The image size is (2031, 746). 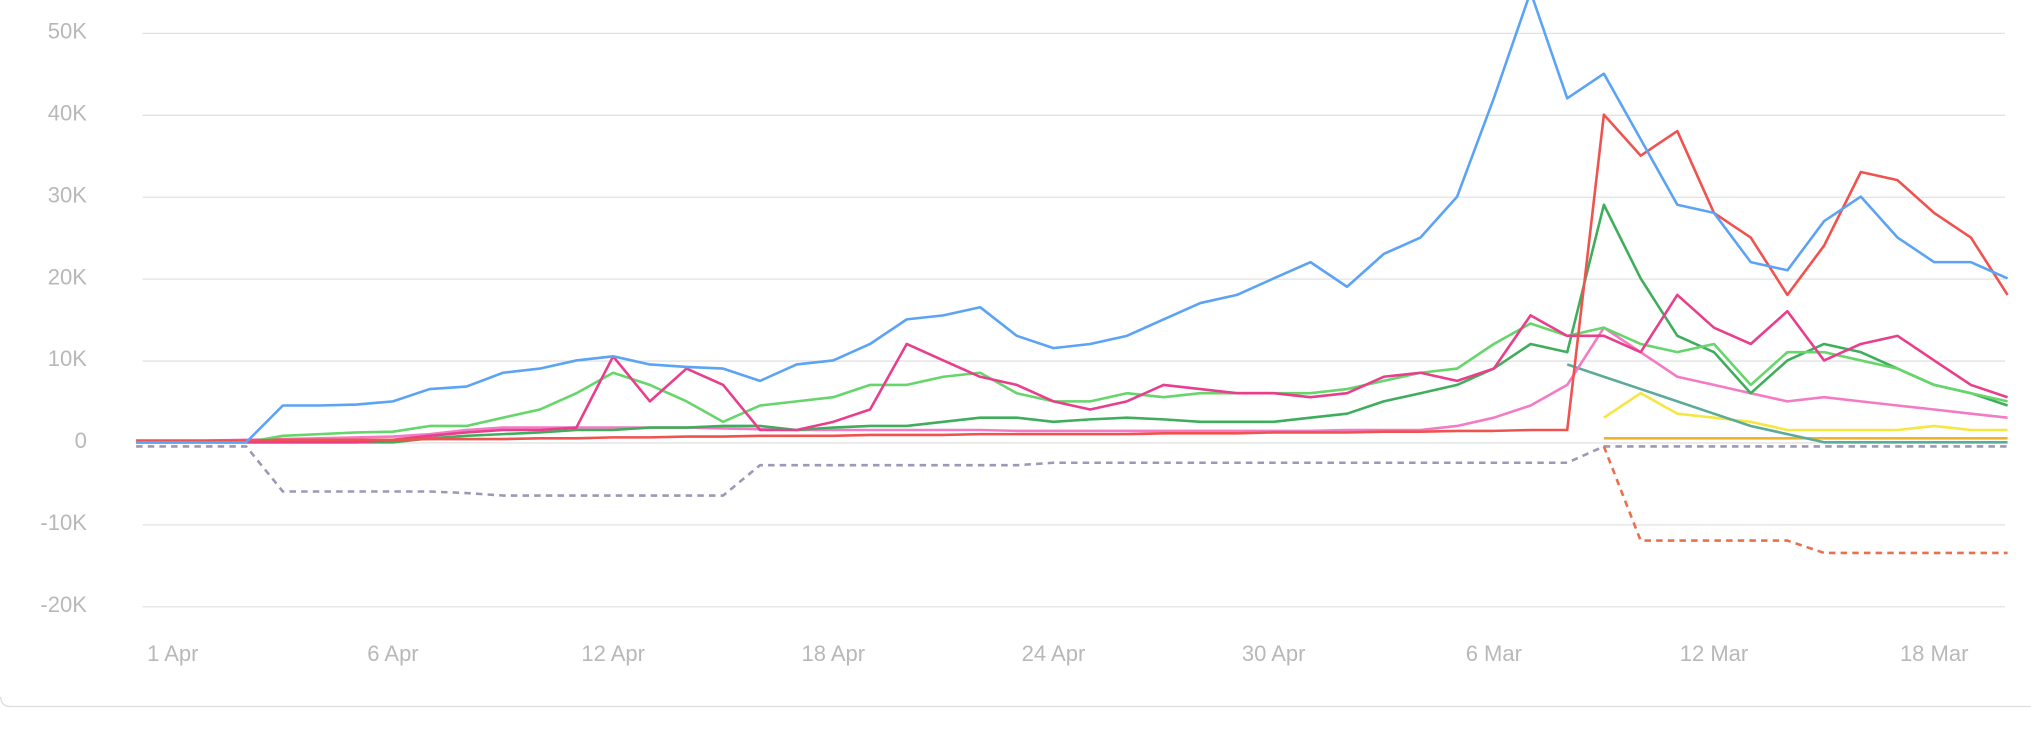 What do you see at coordinates (172, 653) in the screenshot?
I see `x-tick-label: 1 Apr` at bounding box center [172, 653].